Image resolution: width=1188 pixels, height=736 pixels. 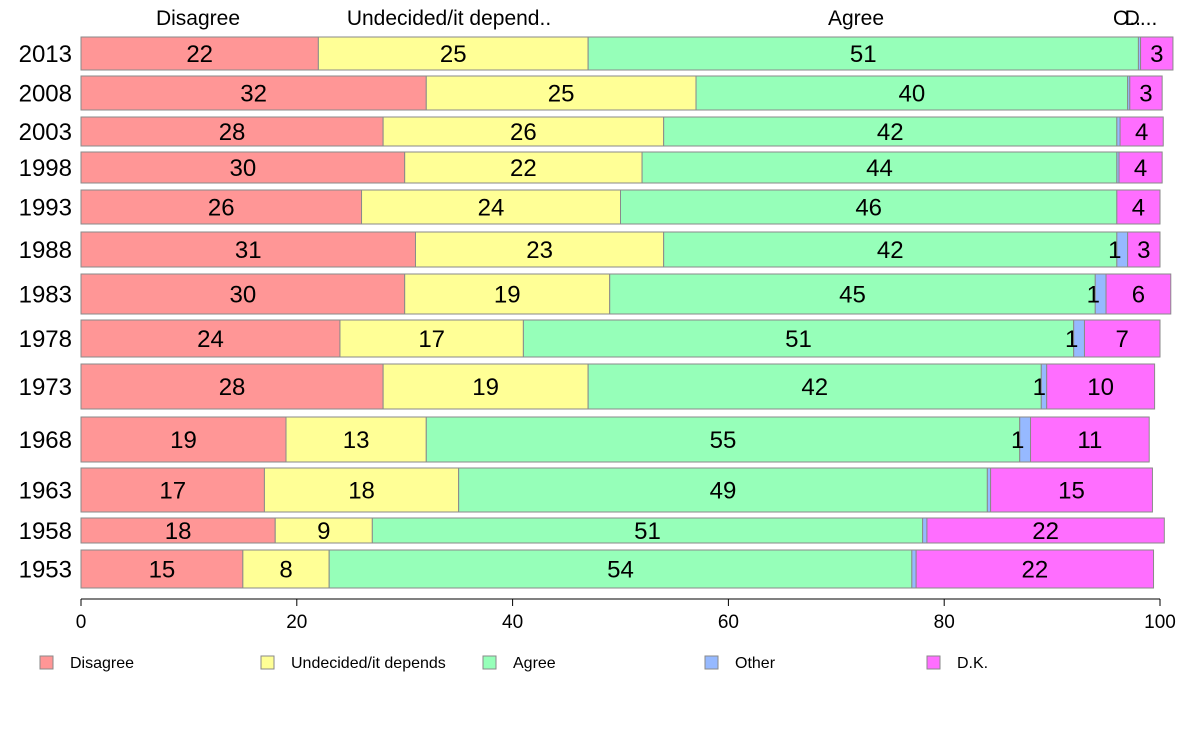 What do you see at coordinates (453, 53) in the screenshot?
I see `bar-segment-undecided-it-depends-2013` at bounding box center [453, 53].